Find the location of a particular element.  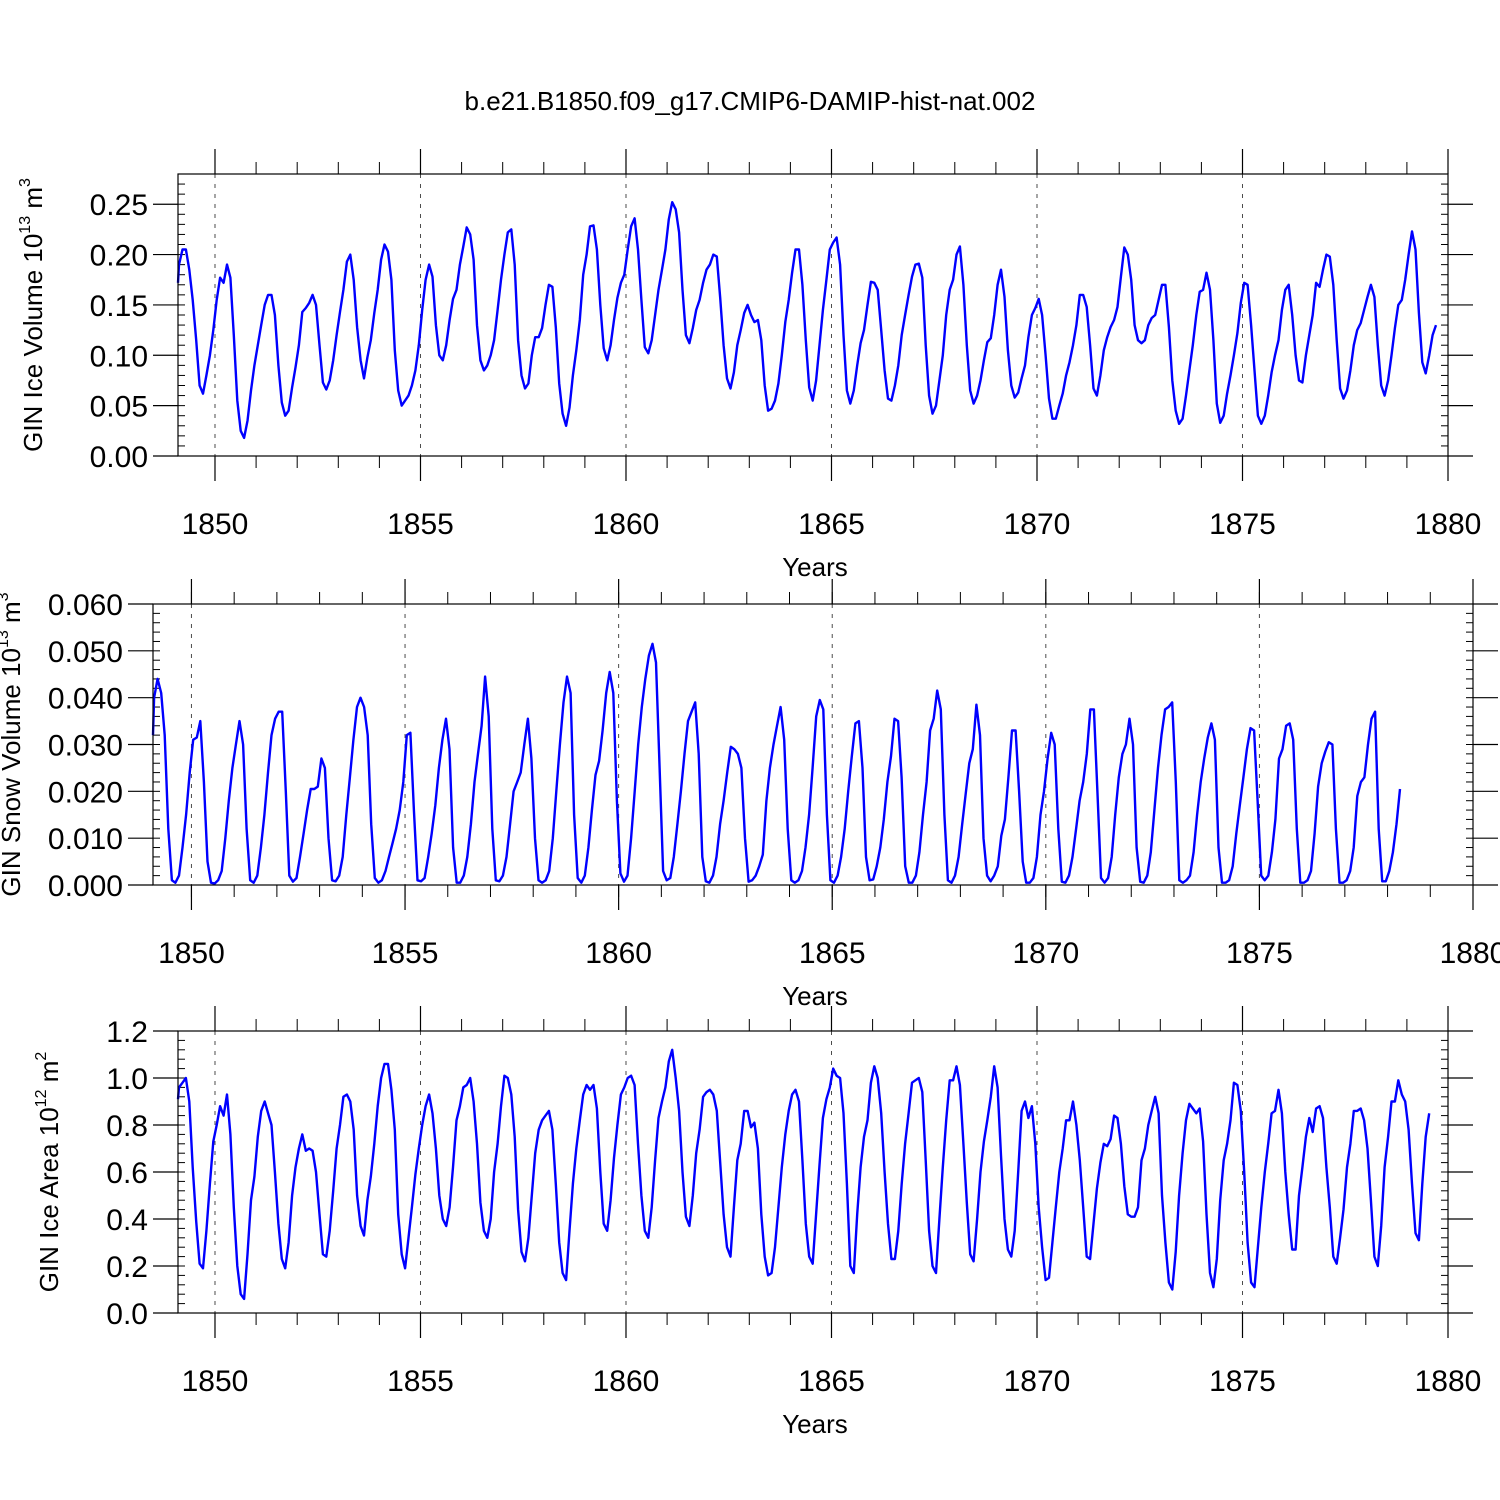

y-tick-label: 0.0 is located at coordinates (127, 1314).